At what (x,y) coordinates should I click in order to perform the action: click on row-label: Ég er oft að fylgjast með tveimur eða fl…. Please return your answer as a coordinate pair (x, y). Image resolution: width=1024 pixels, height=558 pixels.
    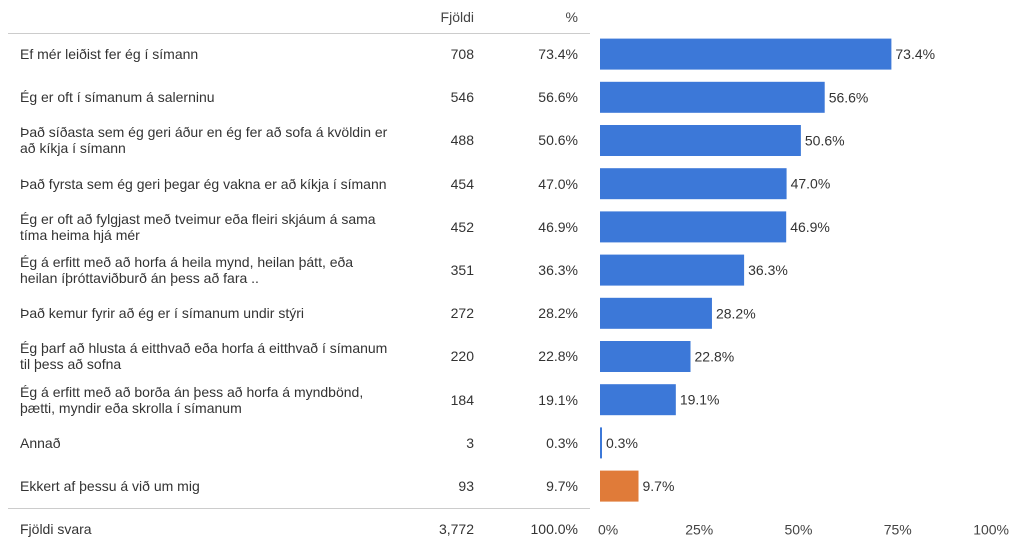
    Looking at the image, I should click on (198, 226).